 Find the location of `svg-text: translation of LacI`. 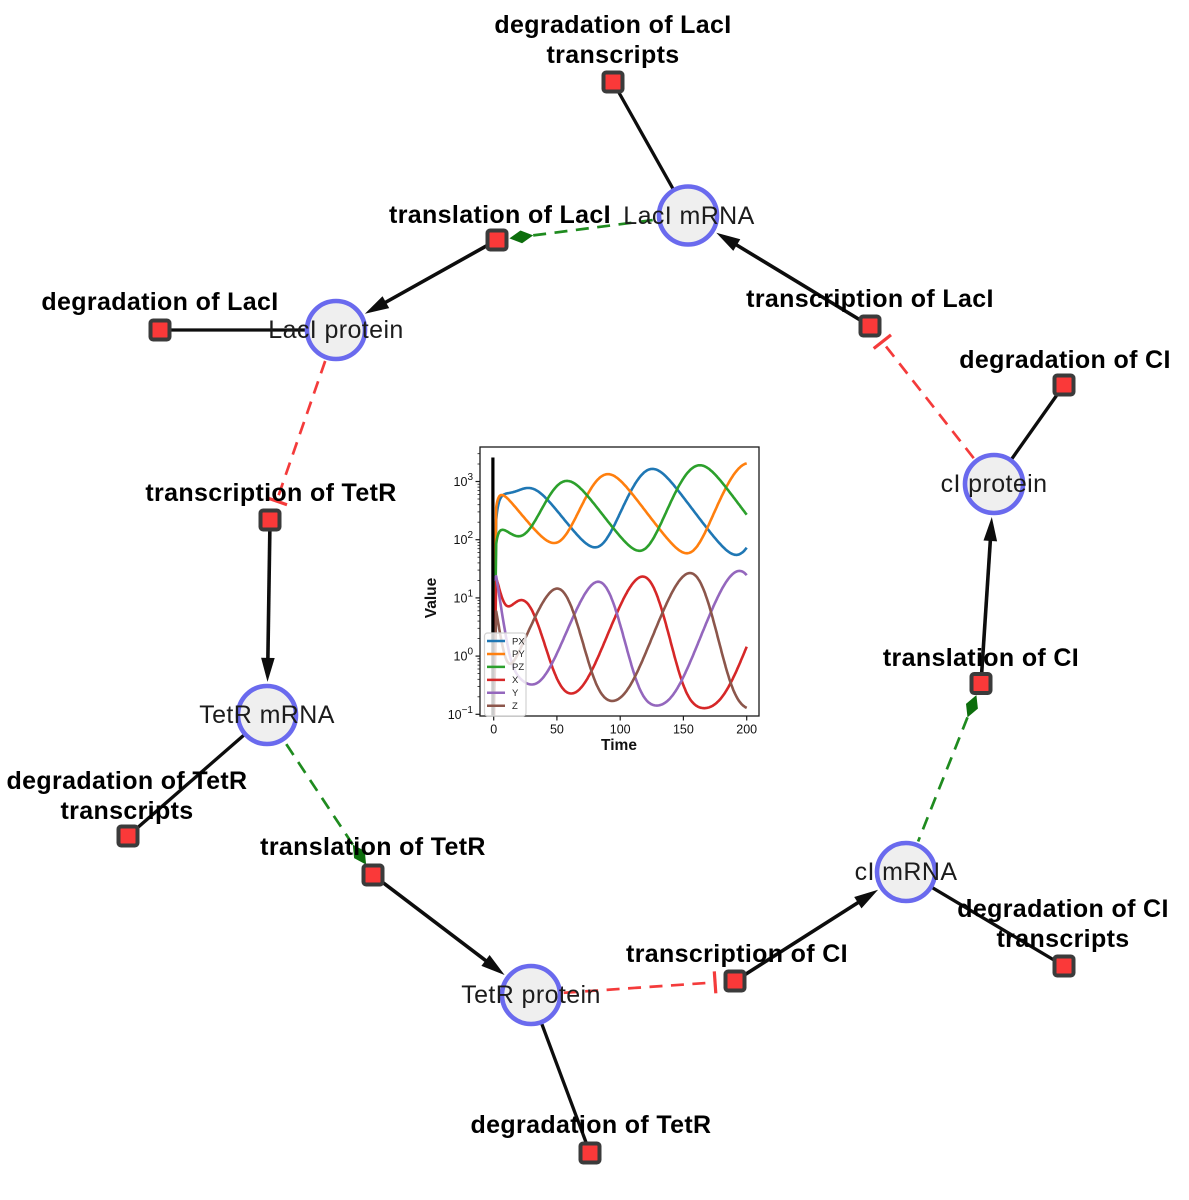

svg-text: translation of LacI is located at coordinates (500, 215).